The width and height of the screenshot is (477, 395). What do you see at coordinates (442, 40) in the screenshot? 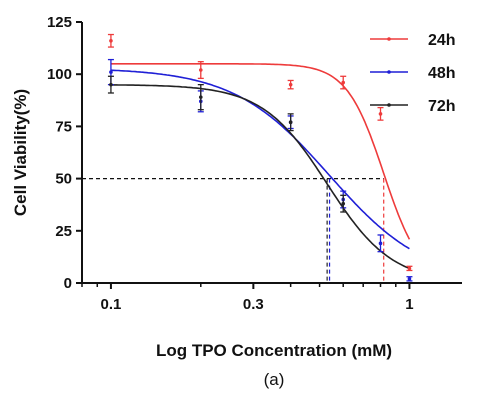
I see `legend-label: 24h` at bounding box center [442, 40].